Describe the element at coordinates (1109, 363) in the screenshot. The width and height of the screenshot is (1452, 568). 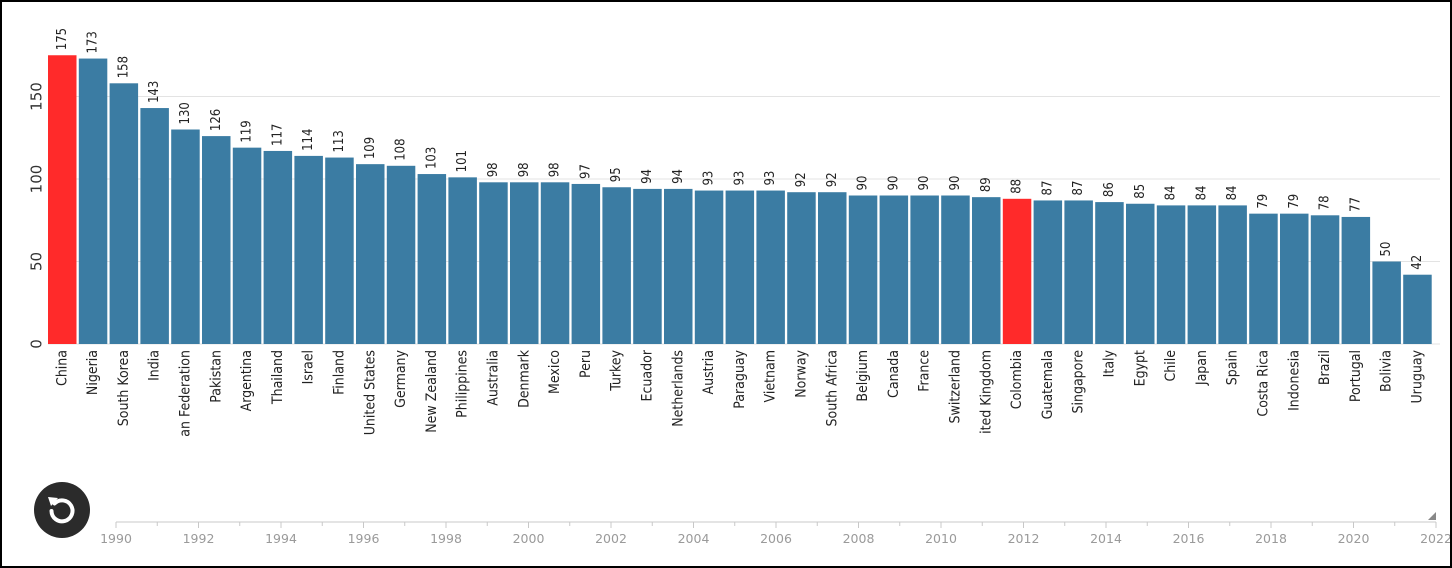
I see `category-label: Italy` at that location.